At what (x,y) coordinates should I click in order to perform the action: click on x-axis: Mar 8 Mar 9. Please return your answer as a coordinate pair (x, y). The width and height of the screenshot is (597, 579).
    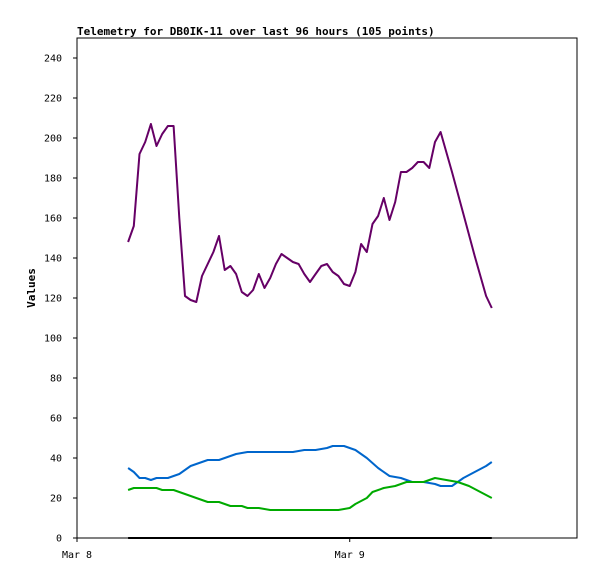
    Looking at the image, I should click on (213, 549).